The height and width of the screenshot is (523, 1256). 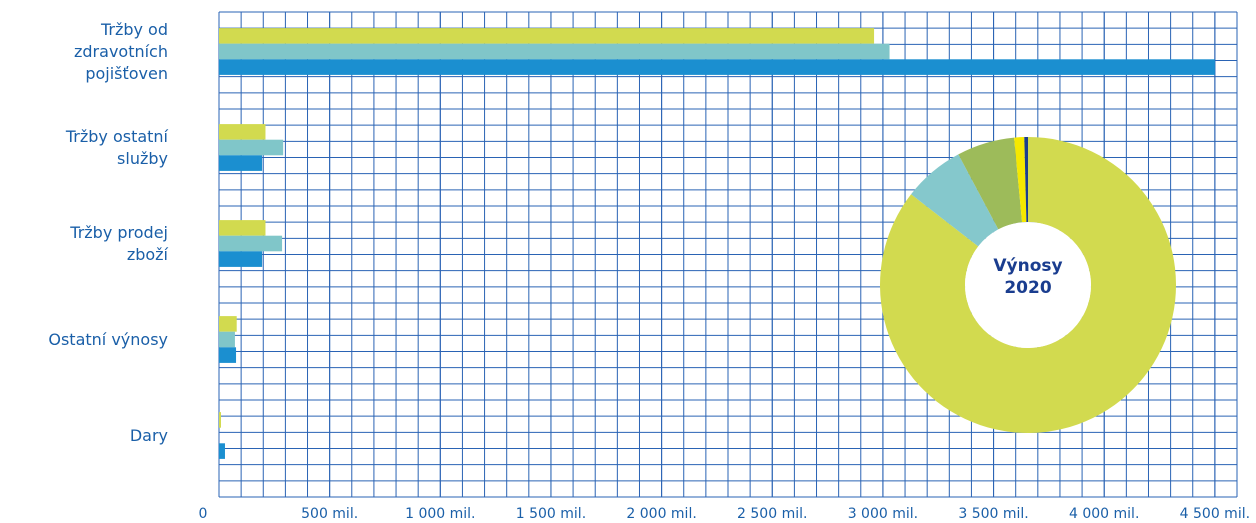 What do you see at coordinates (116, 147) in the screenshot?
I see `category-label: Tržby ostatní služby` at bounding box center [116, 147].